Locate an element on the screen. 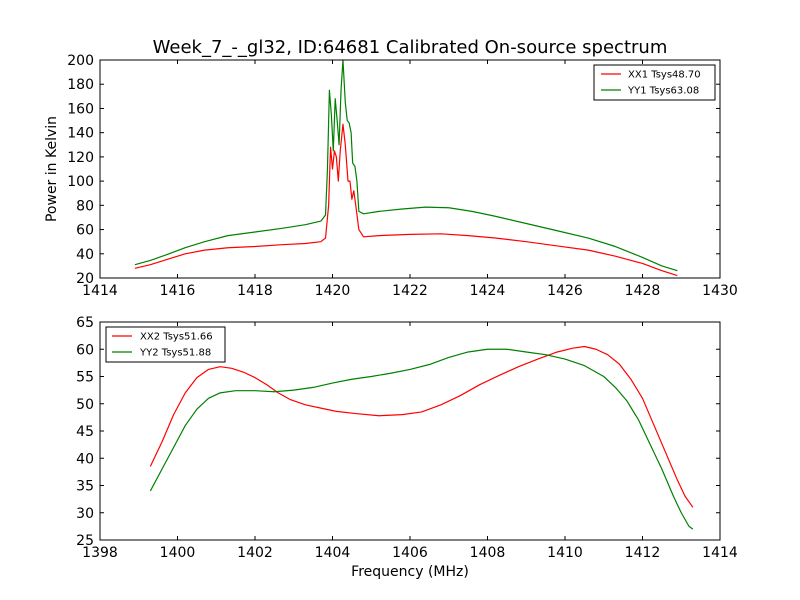  bottom-legend-label-yy2: YY2 Tsys51.88 is located at coordinates (175, 353).